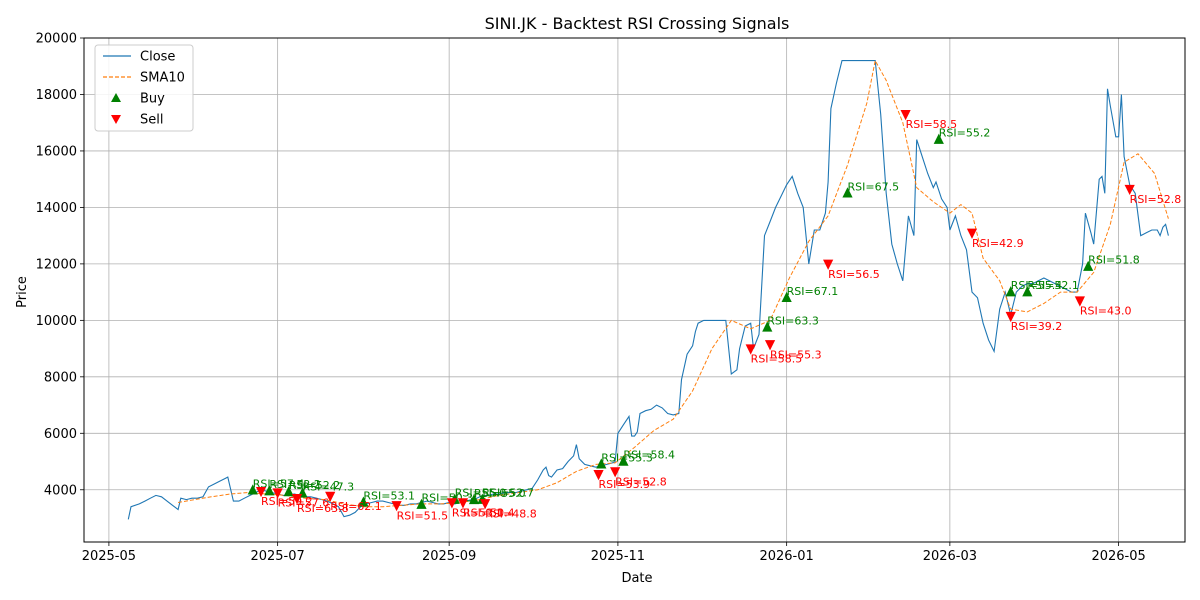 This screenshot has width=1200, height=600. What do you see at coordinates (649, 455) in the screenshot?
I see `buy-label: RSI=58.4` at bounding box center [649, 455].